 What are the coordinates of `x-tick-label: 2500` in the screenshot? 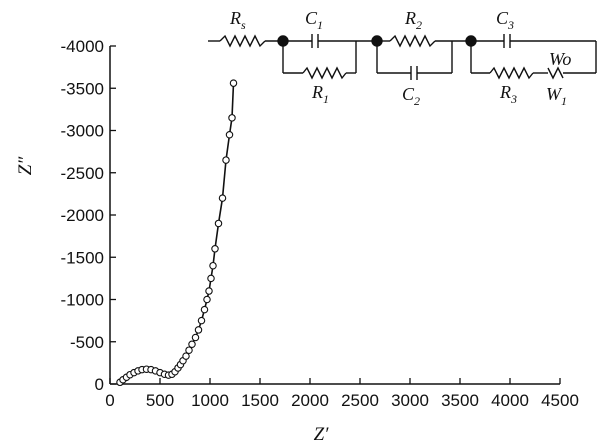 It's located at (360, 400).